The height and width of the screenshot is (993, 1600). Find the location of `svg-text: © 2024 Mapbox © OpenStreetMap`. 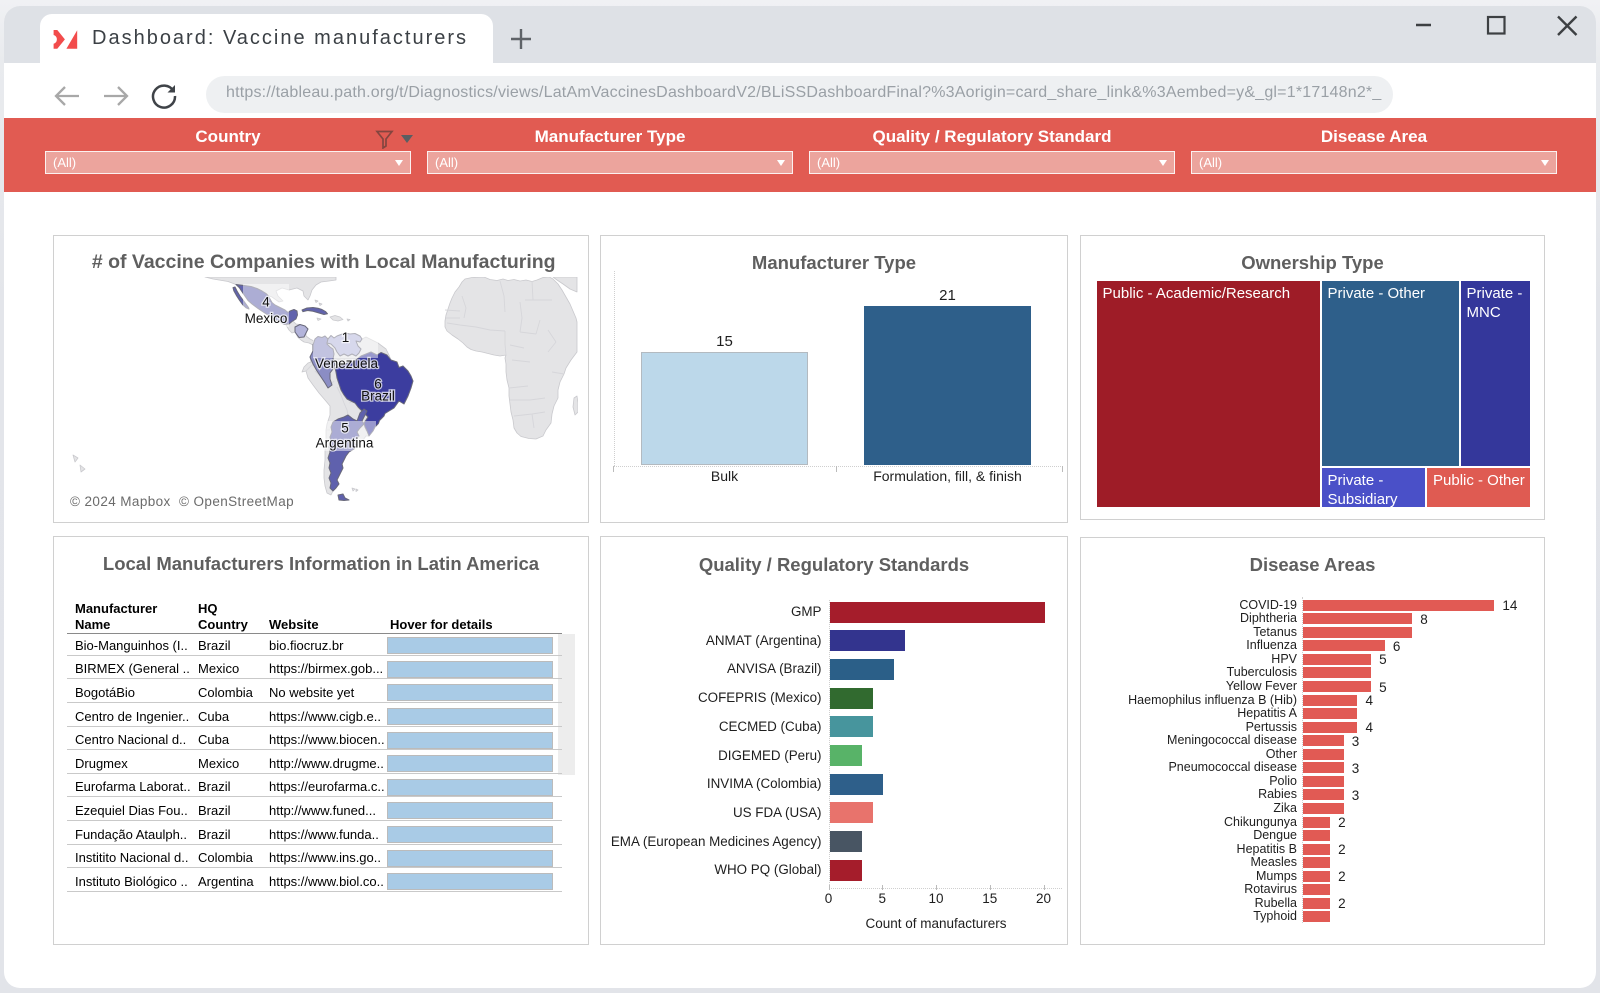

svg-text: © 2024 Mapbox © OpenStreetMap is located at coordinates (182, 501).